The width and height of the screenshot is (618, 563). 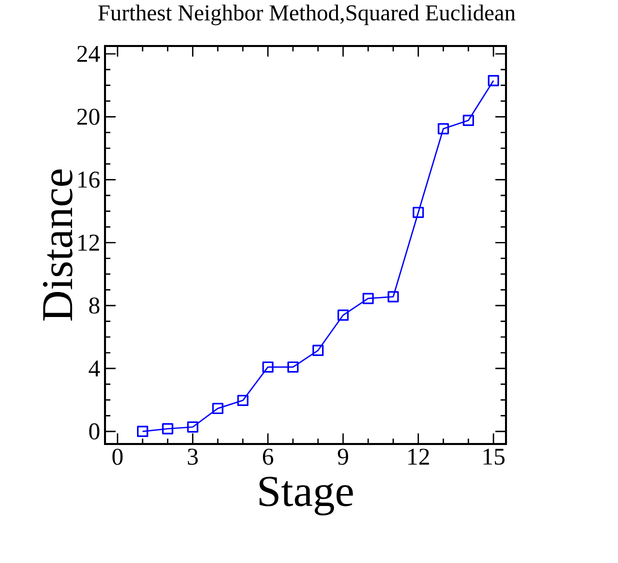 What do you see at coordinates (88, 54) in the screenshot?
I see `y-tick-label: 24` at bounding box center [88, 54].